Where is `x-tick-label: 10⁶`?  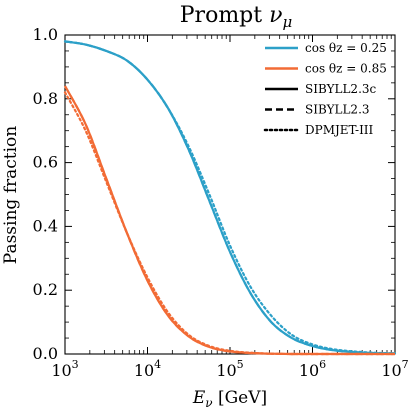 x-tick-label: 10⁶ is located at coordinates (312, 369).